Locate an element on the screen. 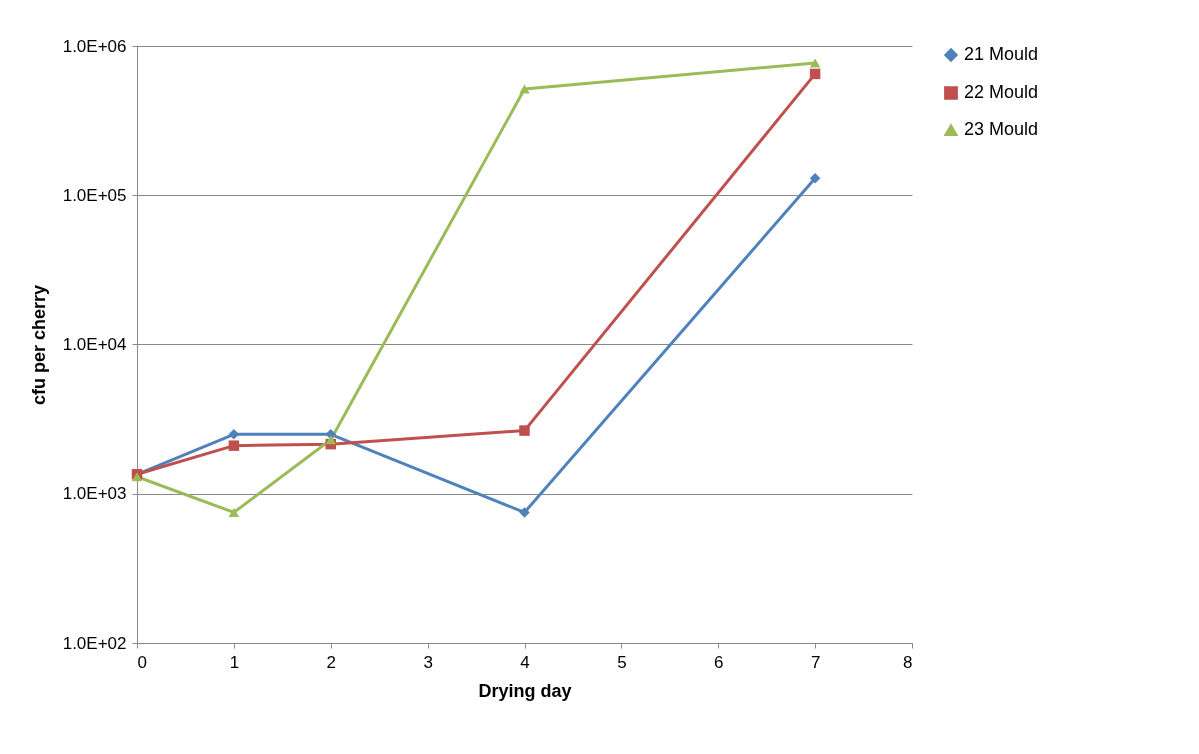  x-tick-label: 2 is located at coordinates (331, 662).